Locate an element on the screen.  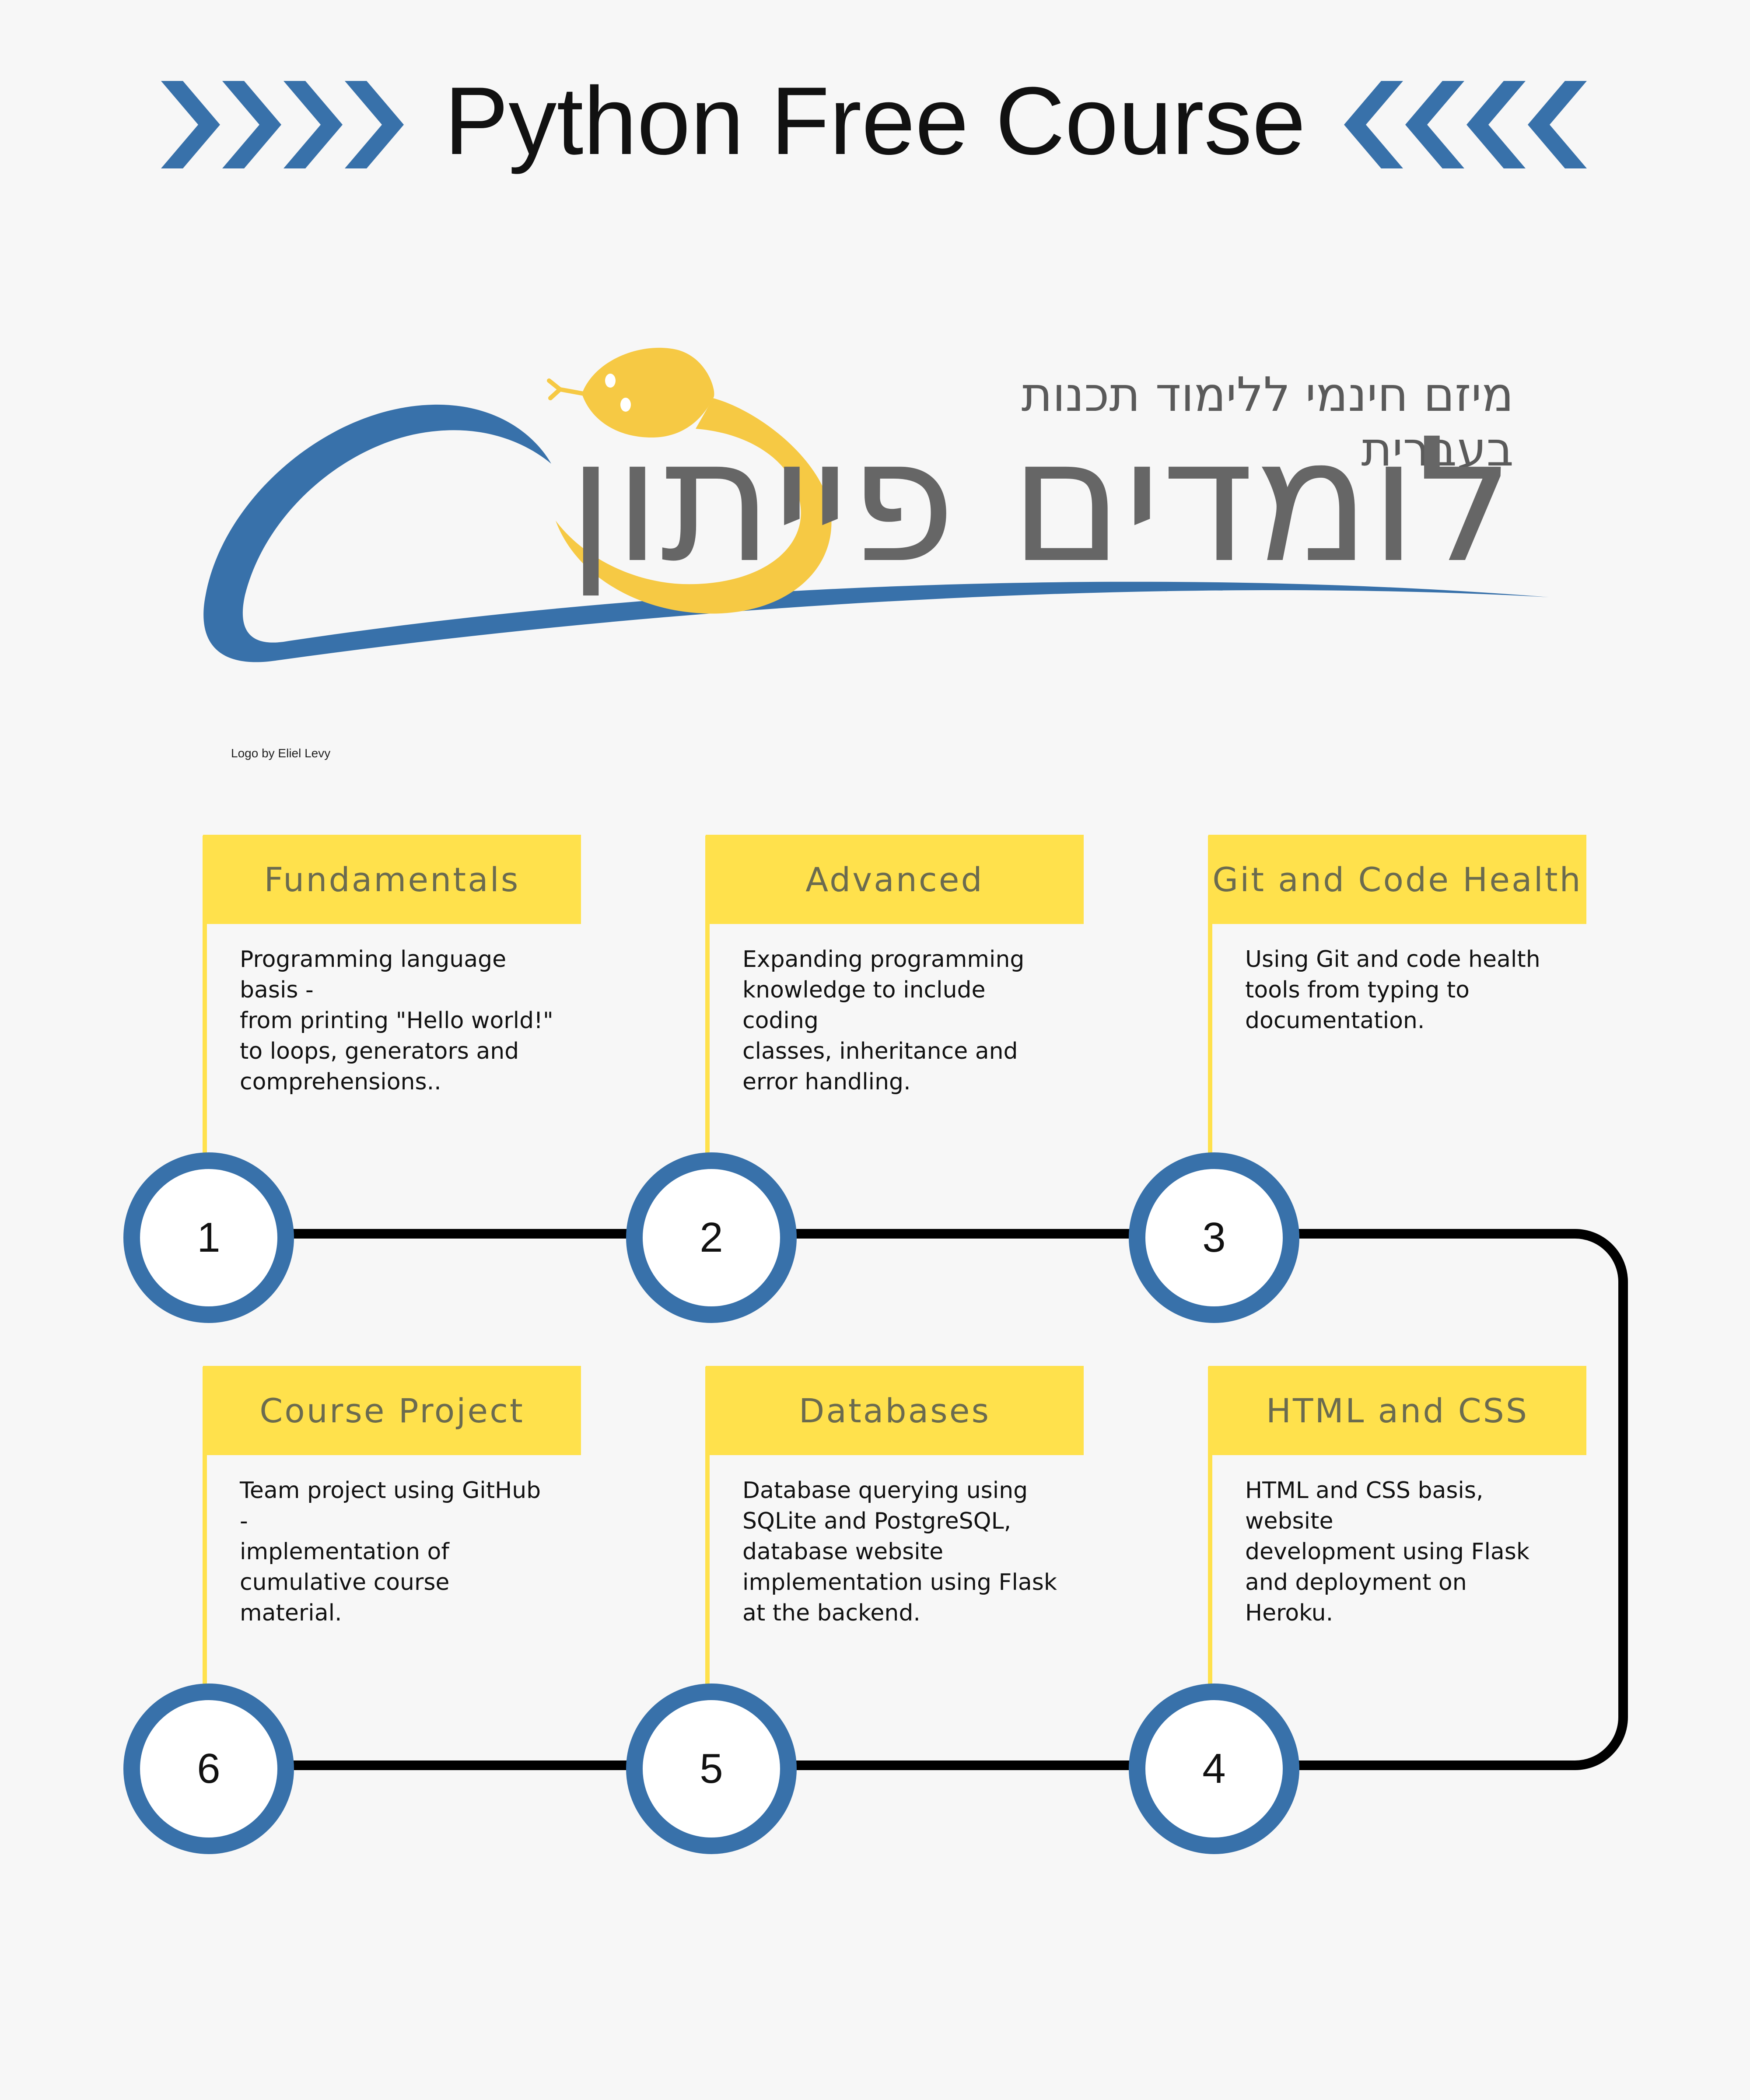
step-6-circle: 6 is located at coordinates (208, 1769).